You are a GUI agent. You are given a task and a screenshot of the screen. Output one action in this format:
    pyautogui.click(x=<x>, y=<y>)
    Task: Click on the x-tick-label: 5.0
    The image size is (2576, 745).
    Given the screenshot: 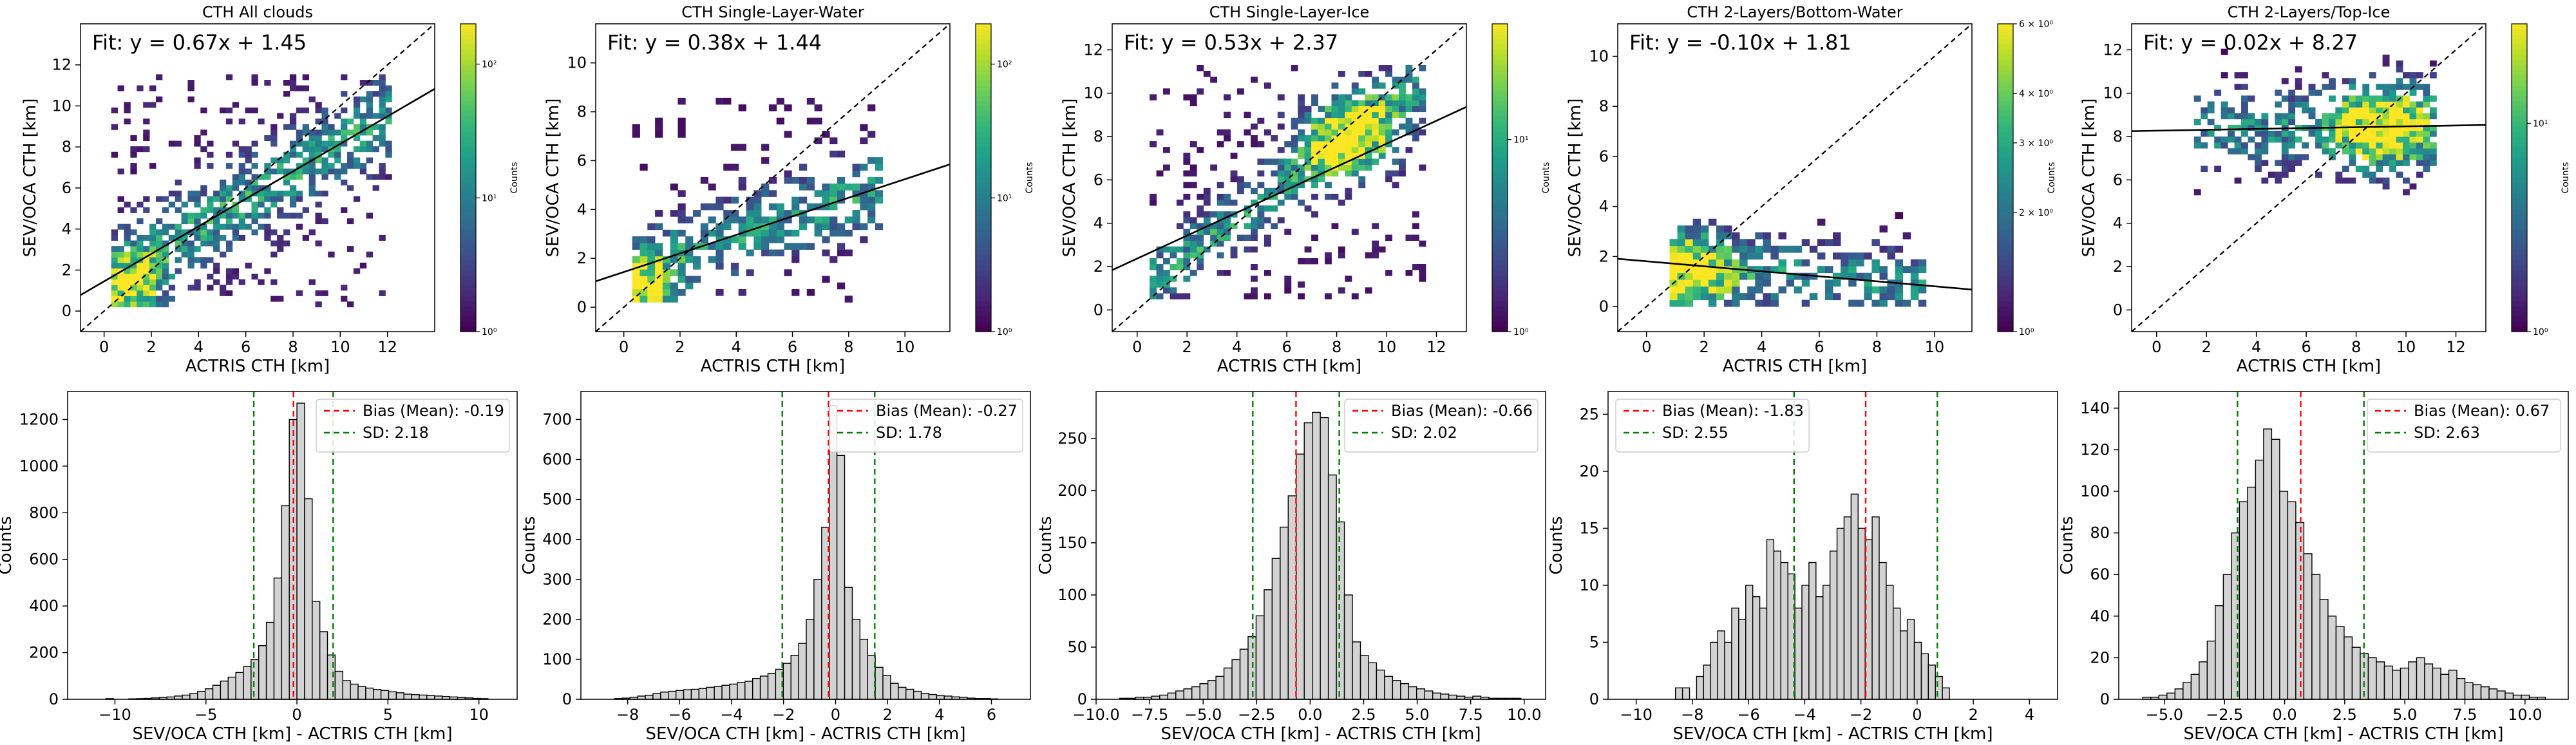 What is the action you would take?
    pyautogui.click(x=1417, y=715)
    